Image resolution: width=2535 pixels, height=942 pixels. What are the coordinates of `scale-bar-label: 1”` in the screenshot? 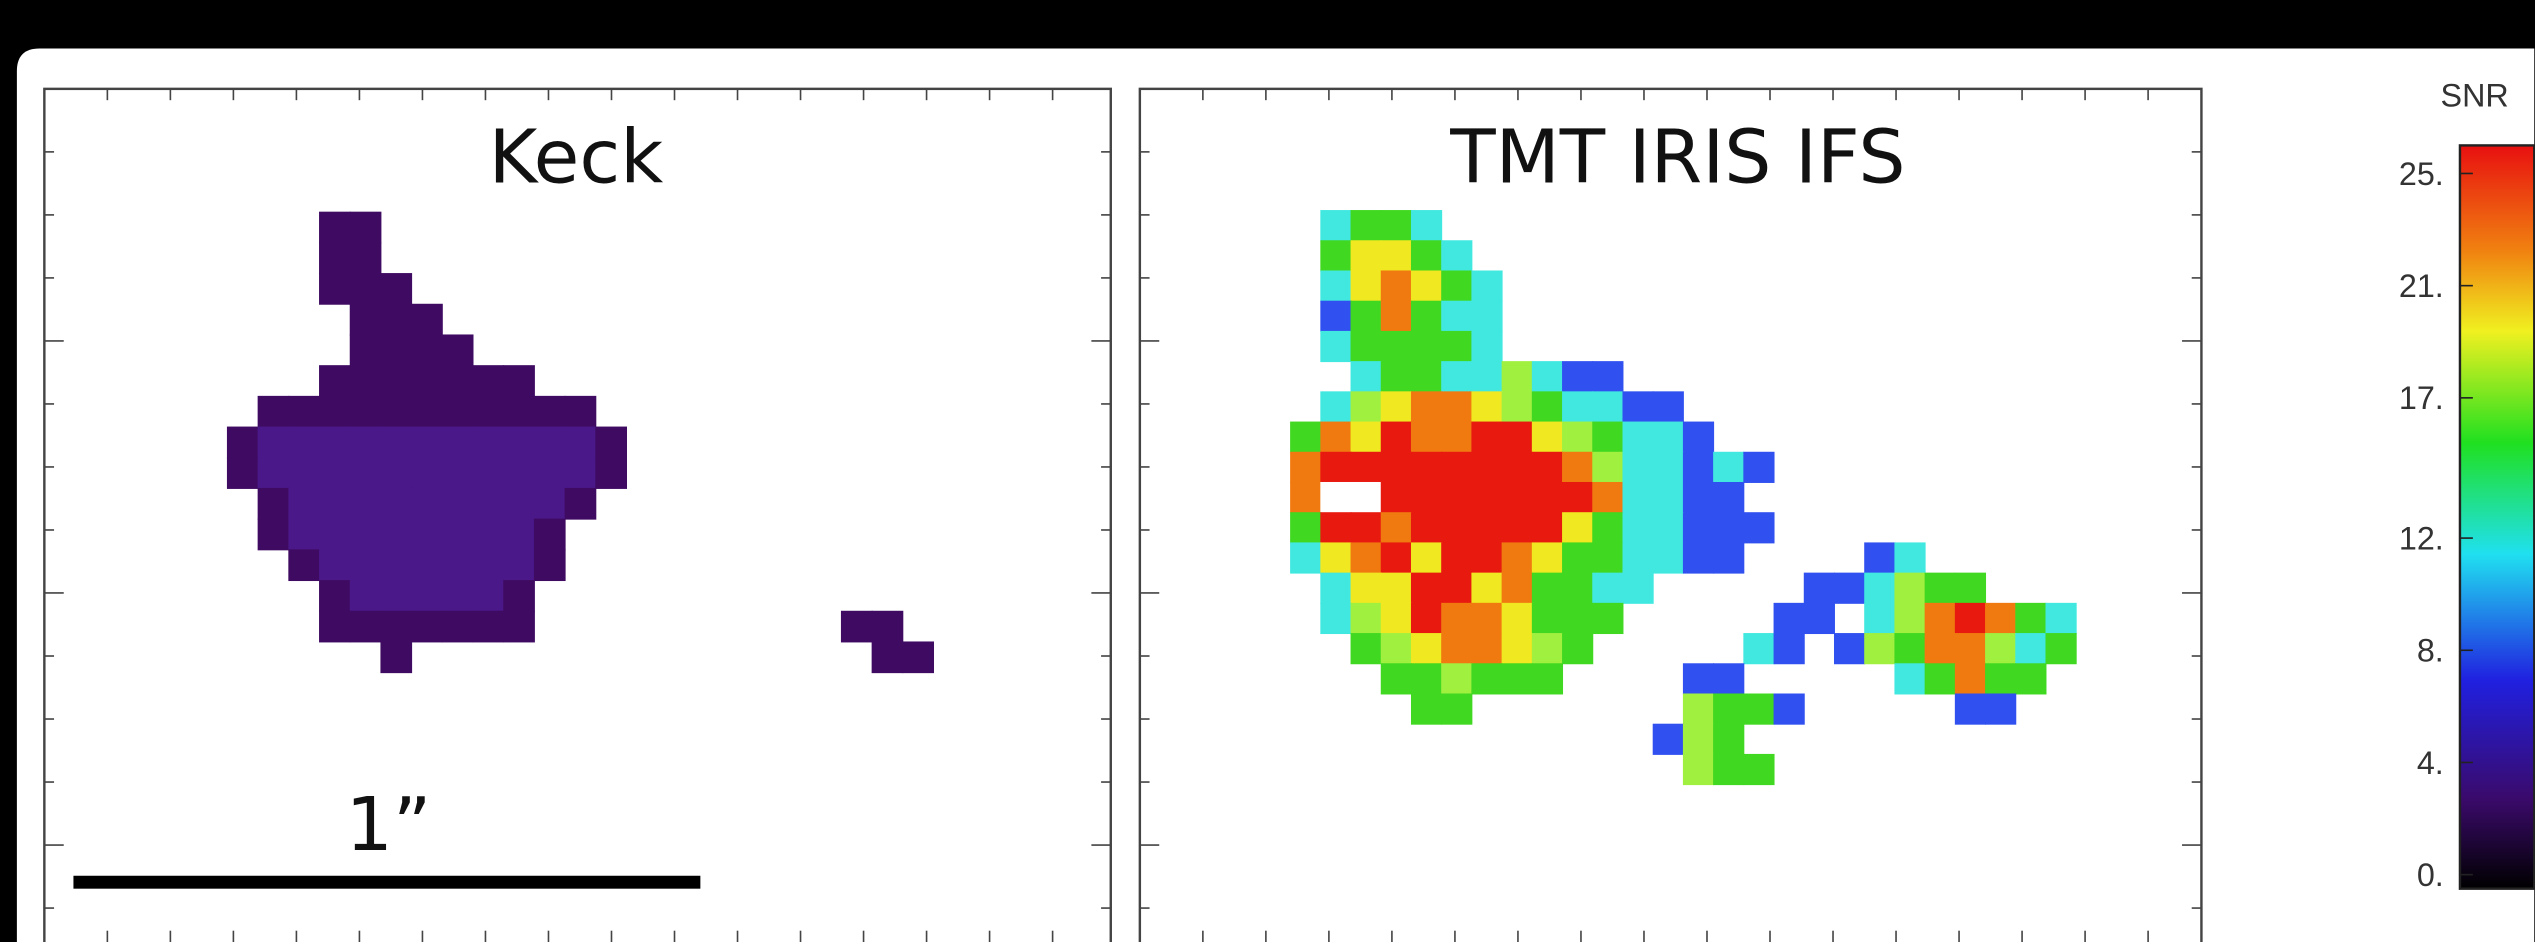 It's located at (389, 824).